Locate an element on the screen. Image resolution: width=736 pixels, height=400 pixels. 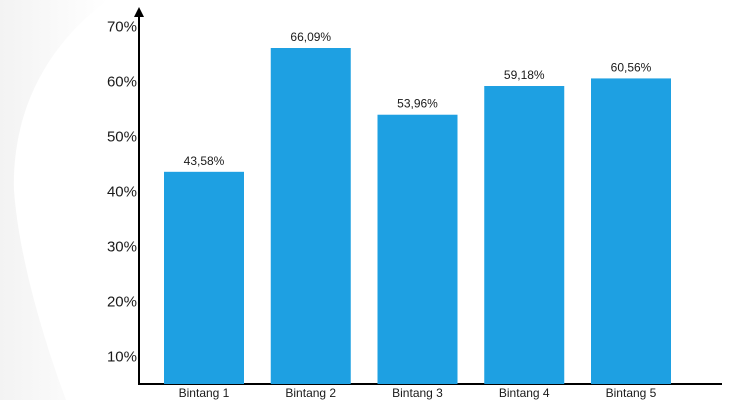
data-label: 66,09% is located at coordinates (310, 37).